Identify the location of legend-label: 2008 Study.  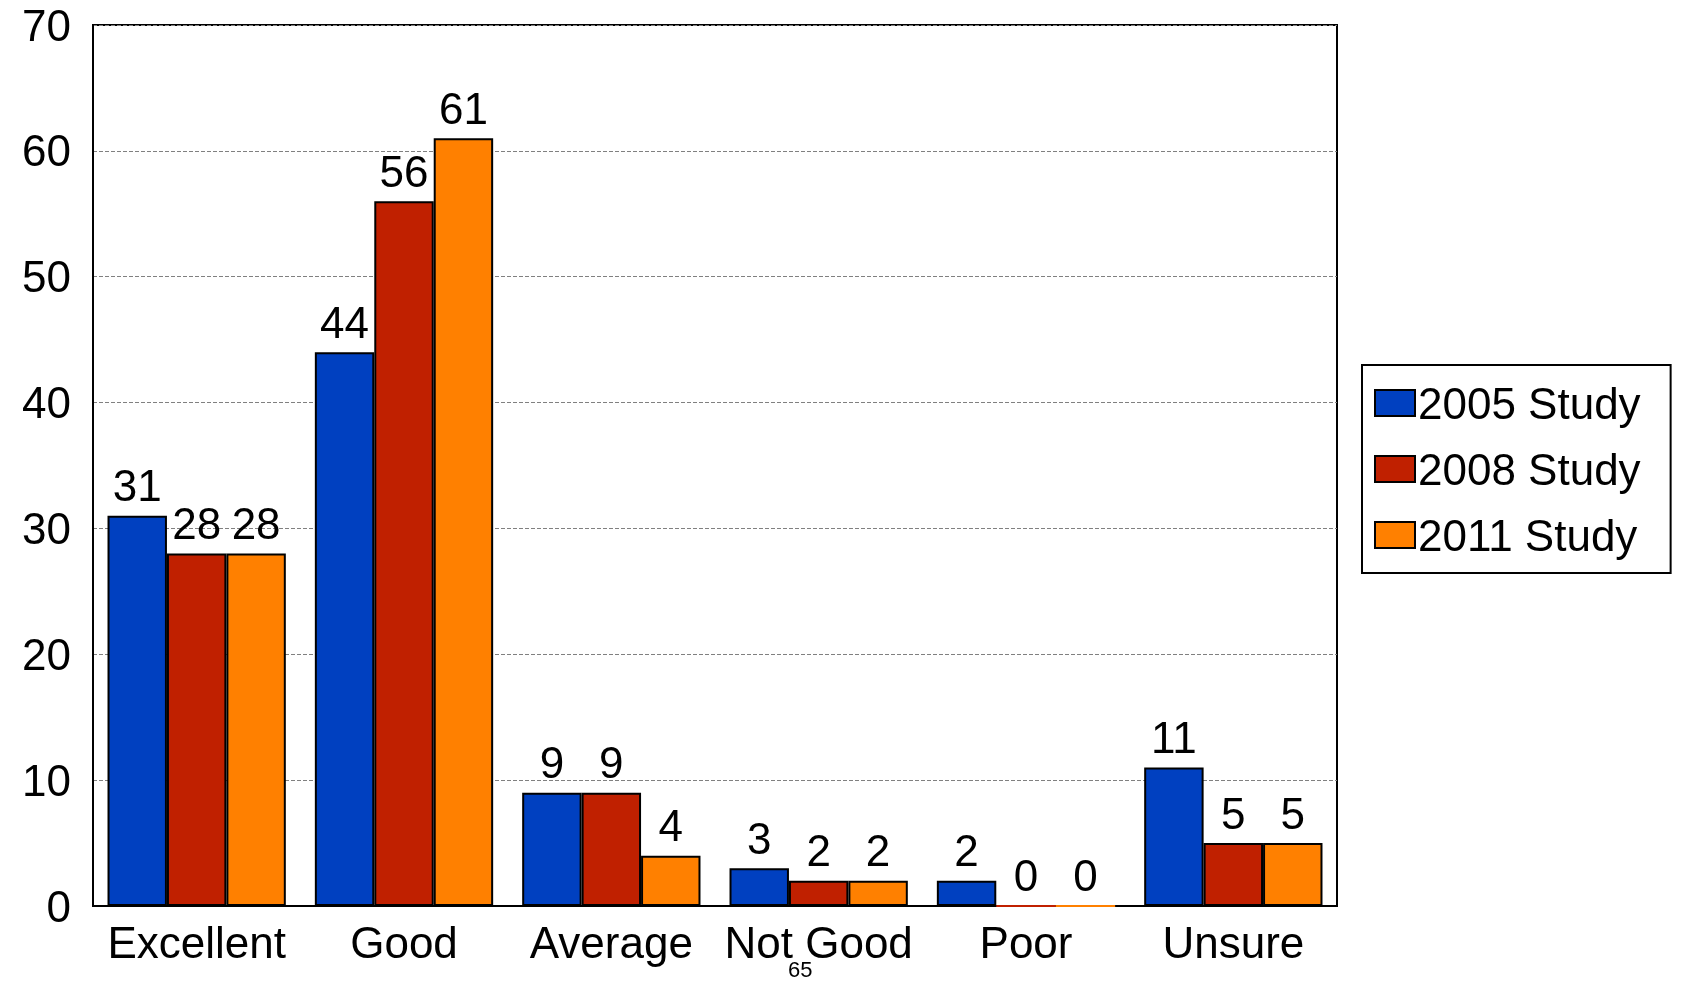
(1529, 469).